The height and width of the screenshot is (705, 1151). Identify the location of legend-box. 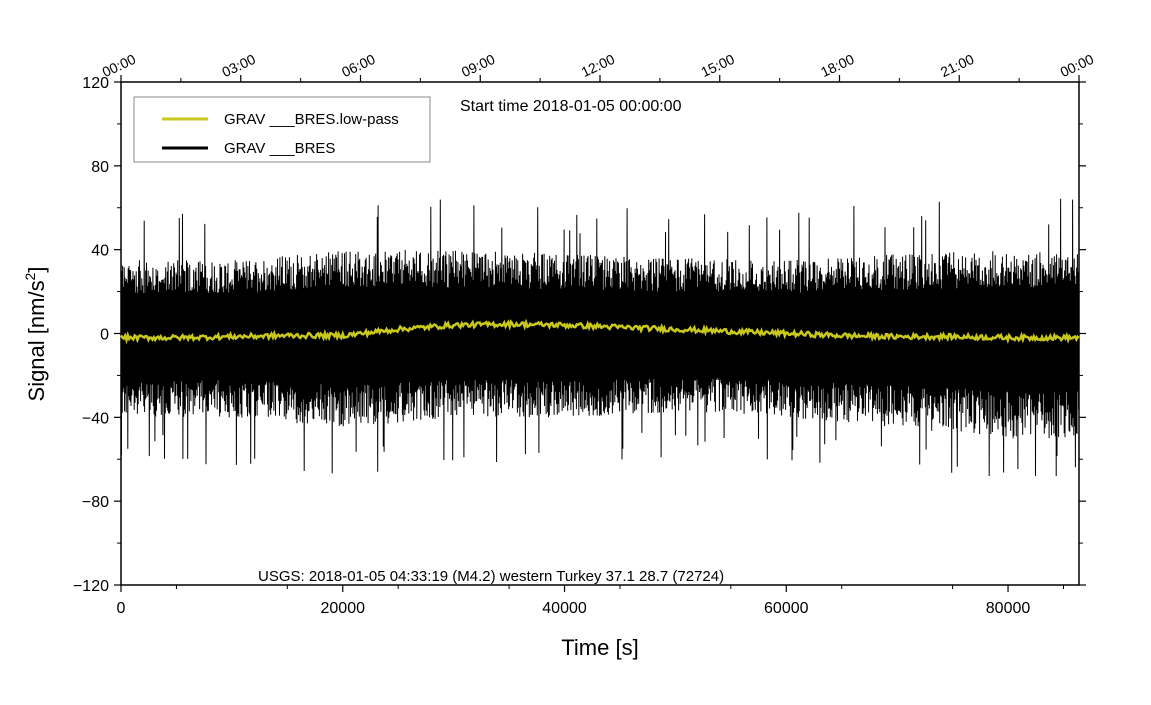
(282, 129).